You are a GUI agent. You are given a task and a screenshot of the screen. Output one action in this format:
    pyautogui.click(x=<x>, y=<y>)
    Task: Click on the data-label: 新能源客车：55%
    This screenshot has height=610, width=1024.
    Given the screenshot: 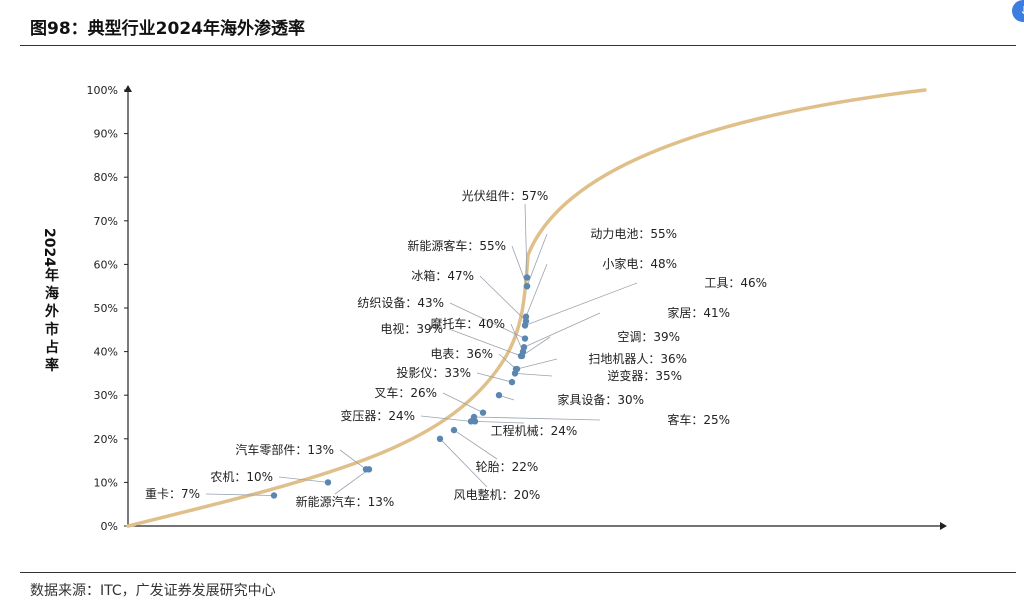 What is the action you would take?
    pyautogui.click(x=456, y=245)
    